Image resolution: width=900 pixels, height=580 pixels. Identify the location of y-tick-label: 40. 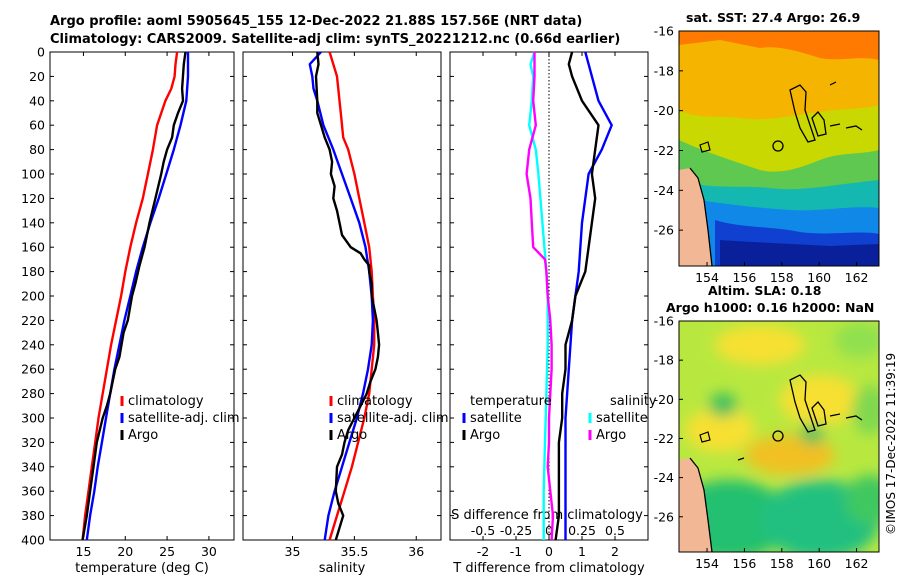
(37, 100).